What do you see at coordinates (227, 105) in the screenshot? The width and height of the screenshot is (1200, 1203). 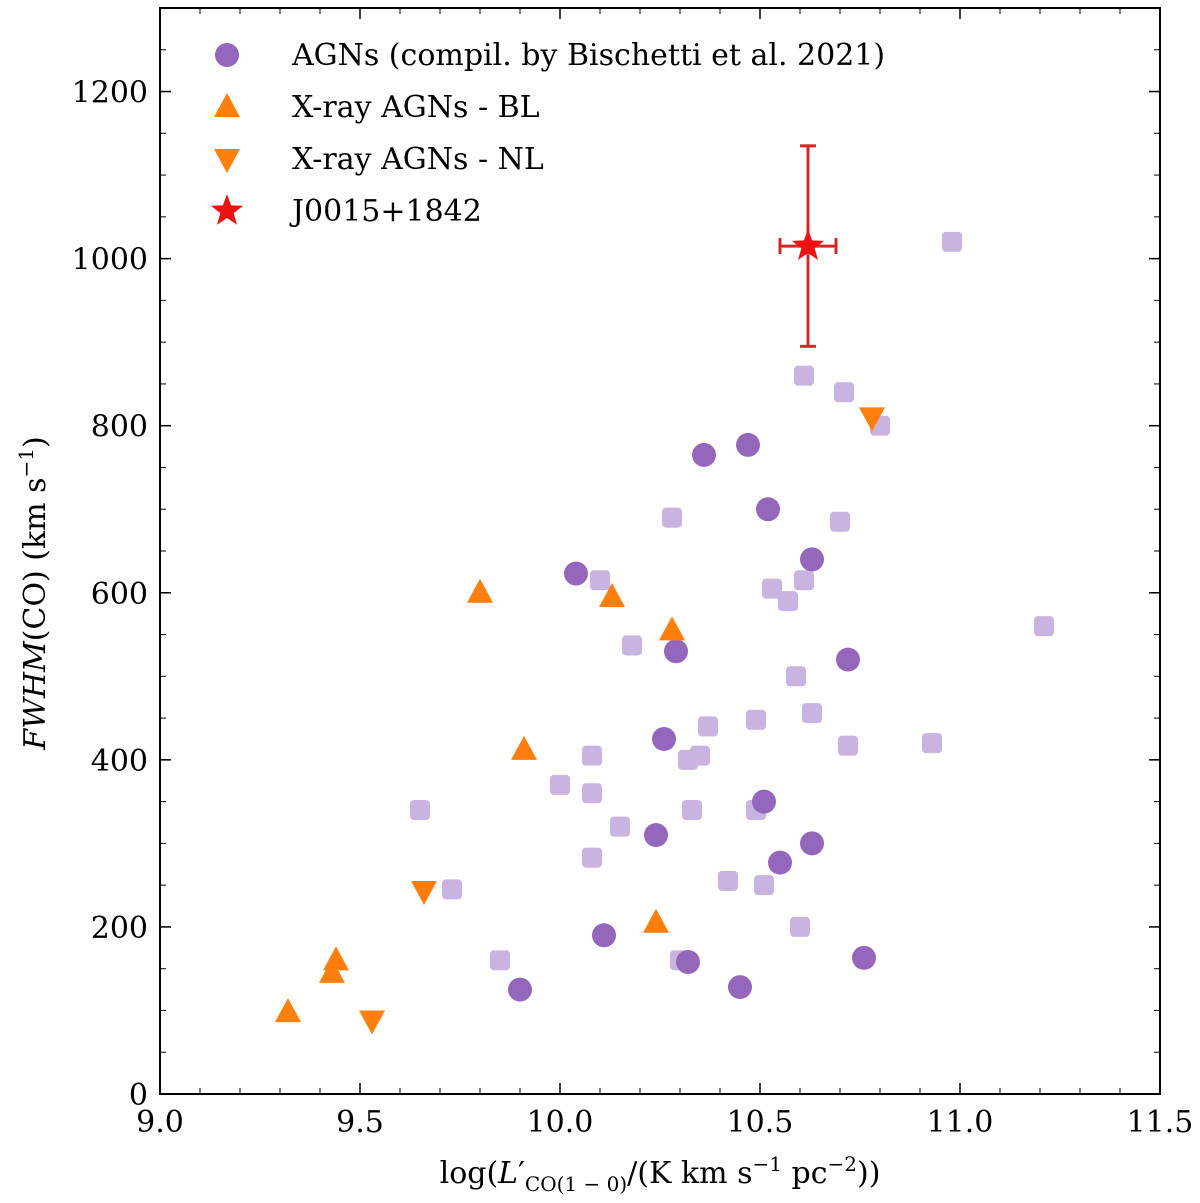 I see `legend-marker-triangle-up` at bounding box center [227, 105].